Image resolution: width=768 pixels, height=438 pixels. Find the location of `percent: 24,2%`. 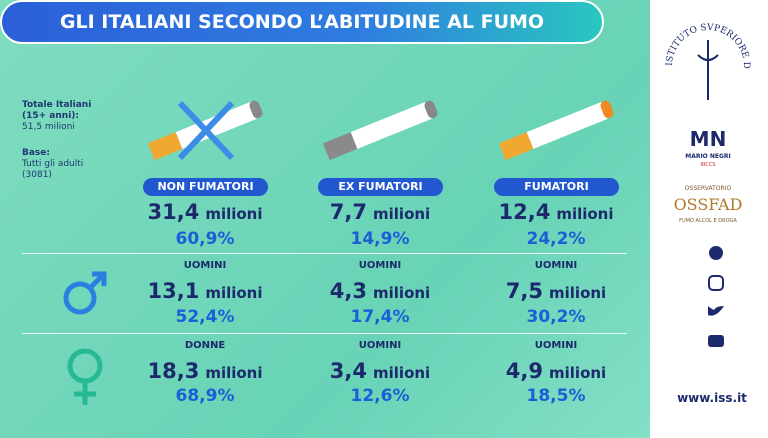

percent: 24,2% is located at coordinates (556, 239).